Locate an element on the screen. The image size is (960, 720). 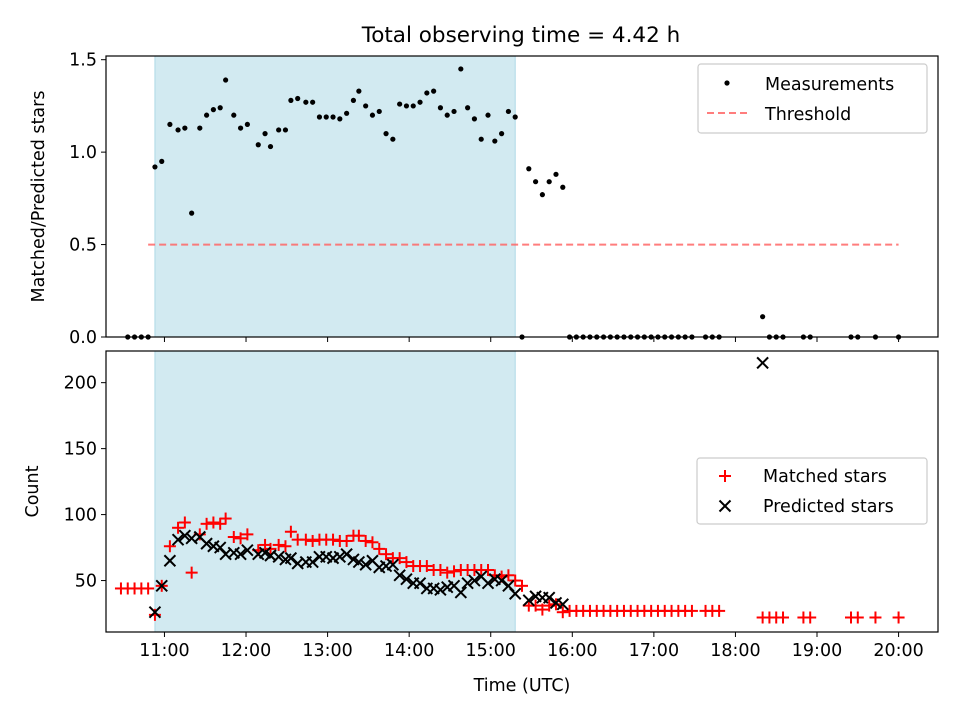
count-y-axis-label: Count is located at coordinates (33, 491).